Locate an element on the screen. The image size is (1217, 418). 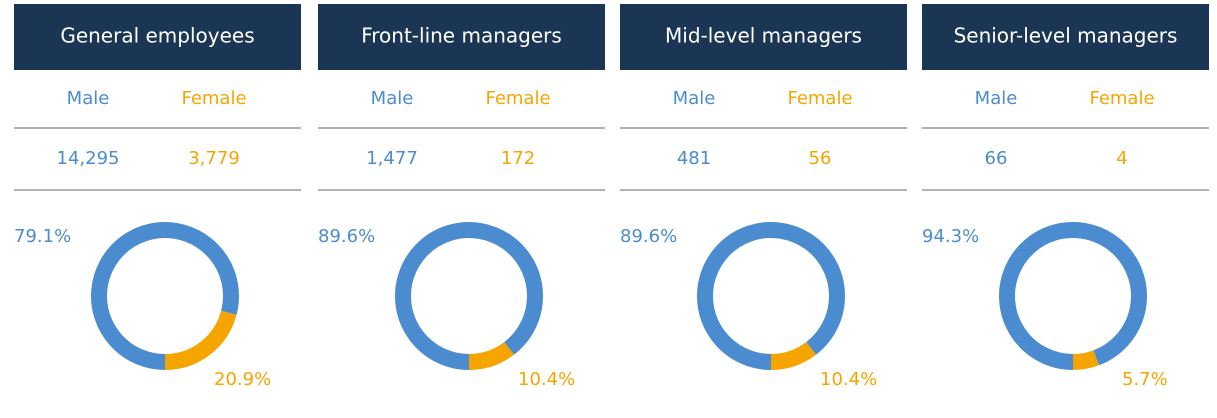
header-title: Mid-level managers is located at coordinates (763, 36).